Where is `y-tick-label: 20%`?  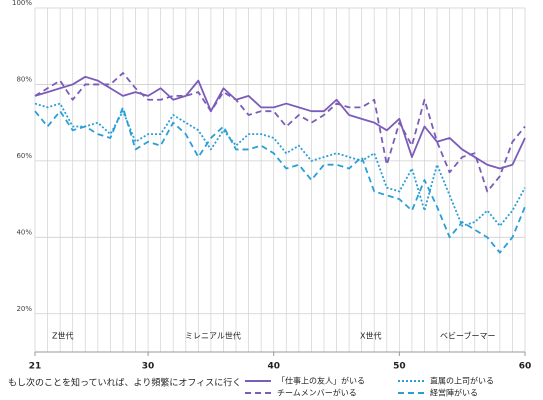 y-tick-label: 20% is located at coordinates (24, 309).